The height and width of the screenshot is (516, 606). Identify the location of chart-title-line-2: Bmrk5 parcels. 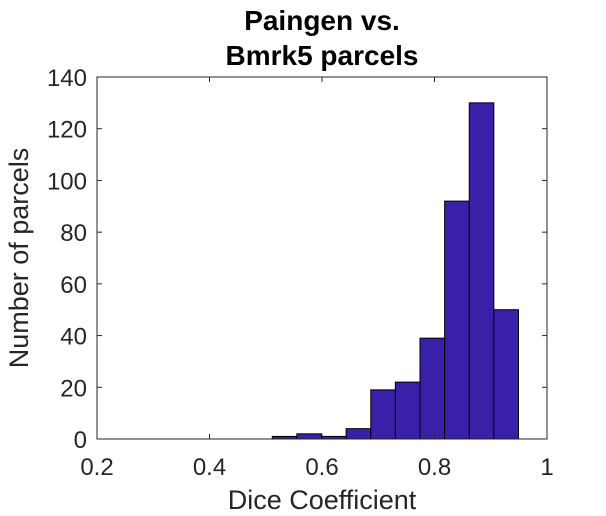
(321, 55).